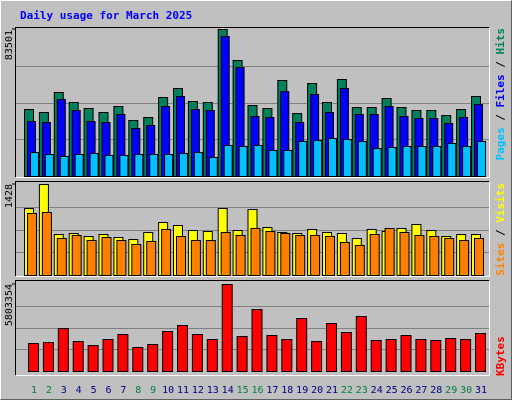  What do you see at coordinates (436, 390) in the screenshot?
I see `x-tick-label: 28` at bounding box center [436, 390].